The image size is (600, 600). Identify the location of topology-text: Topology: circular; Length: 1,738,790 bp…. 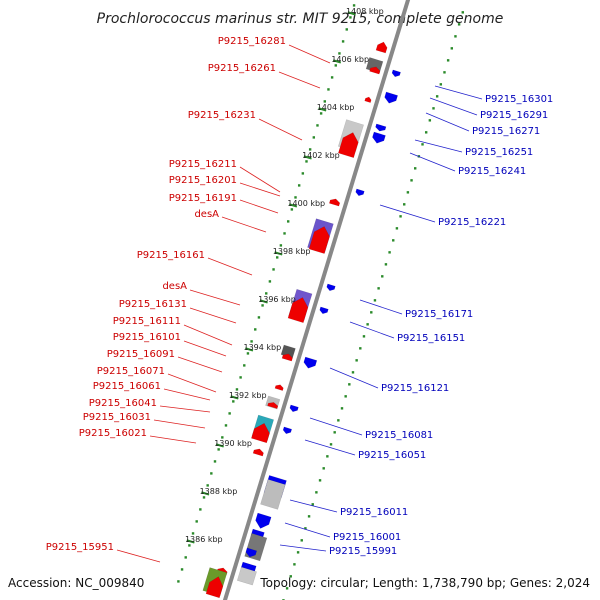
(424, 583).